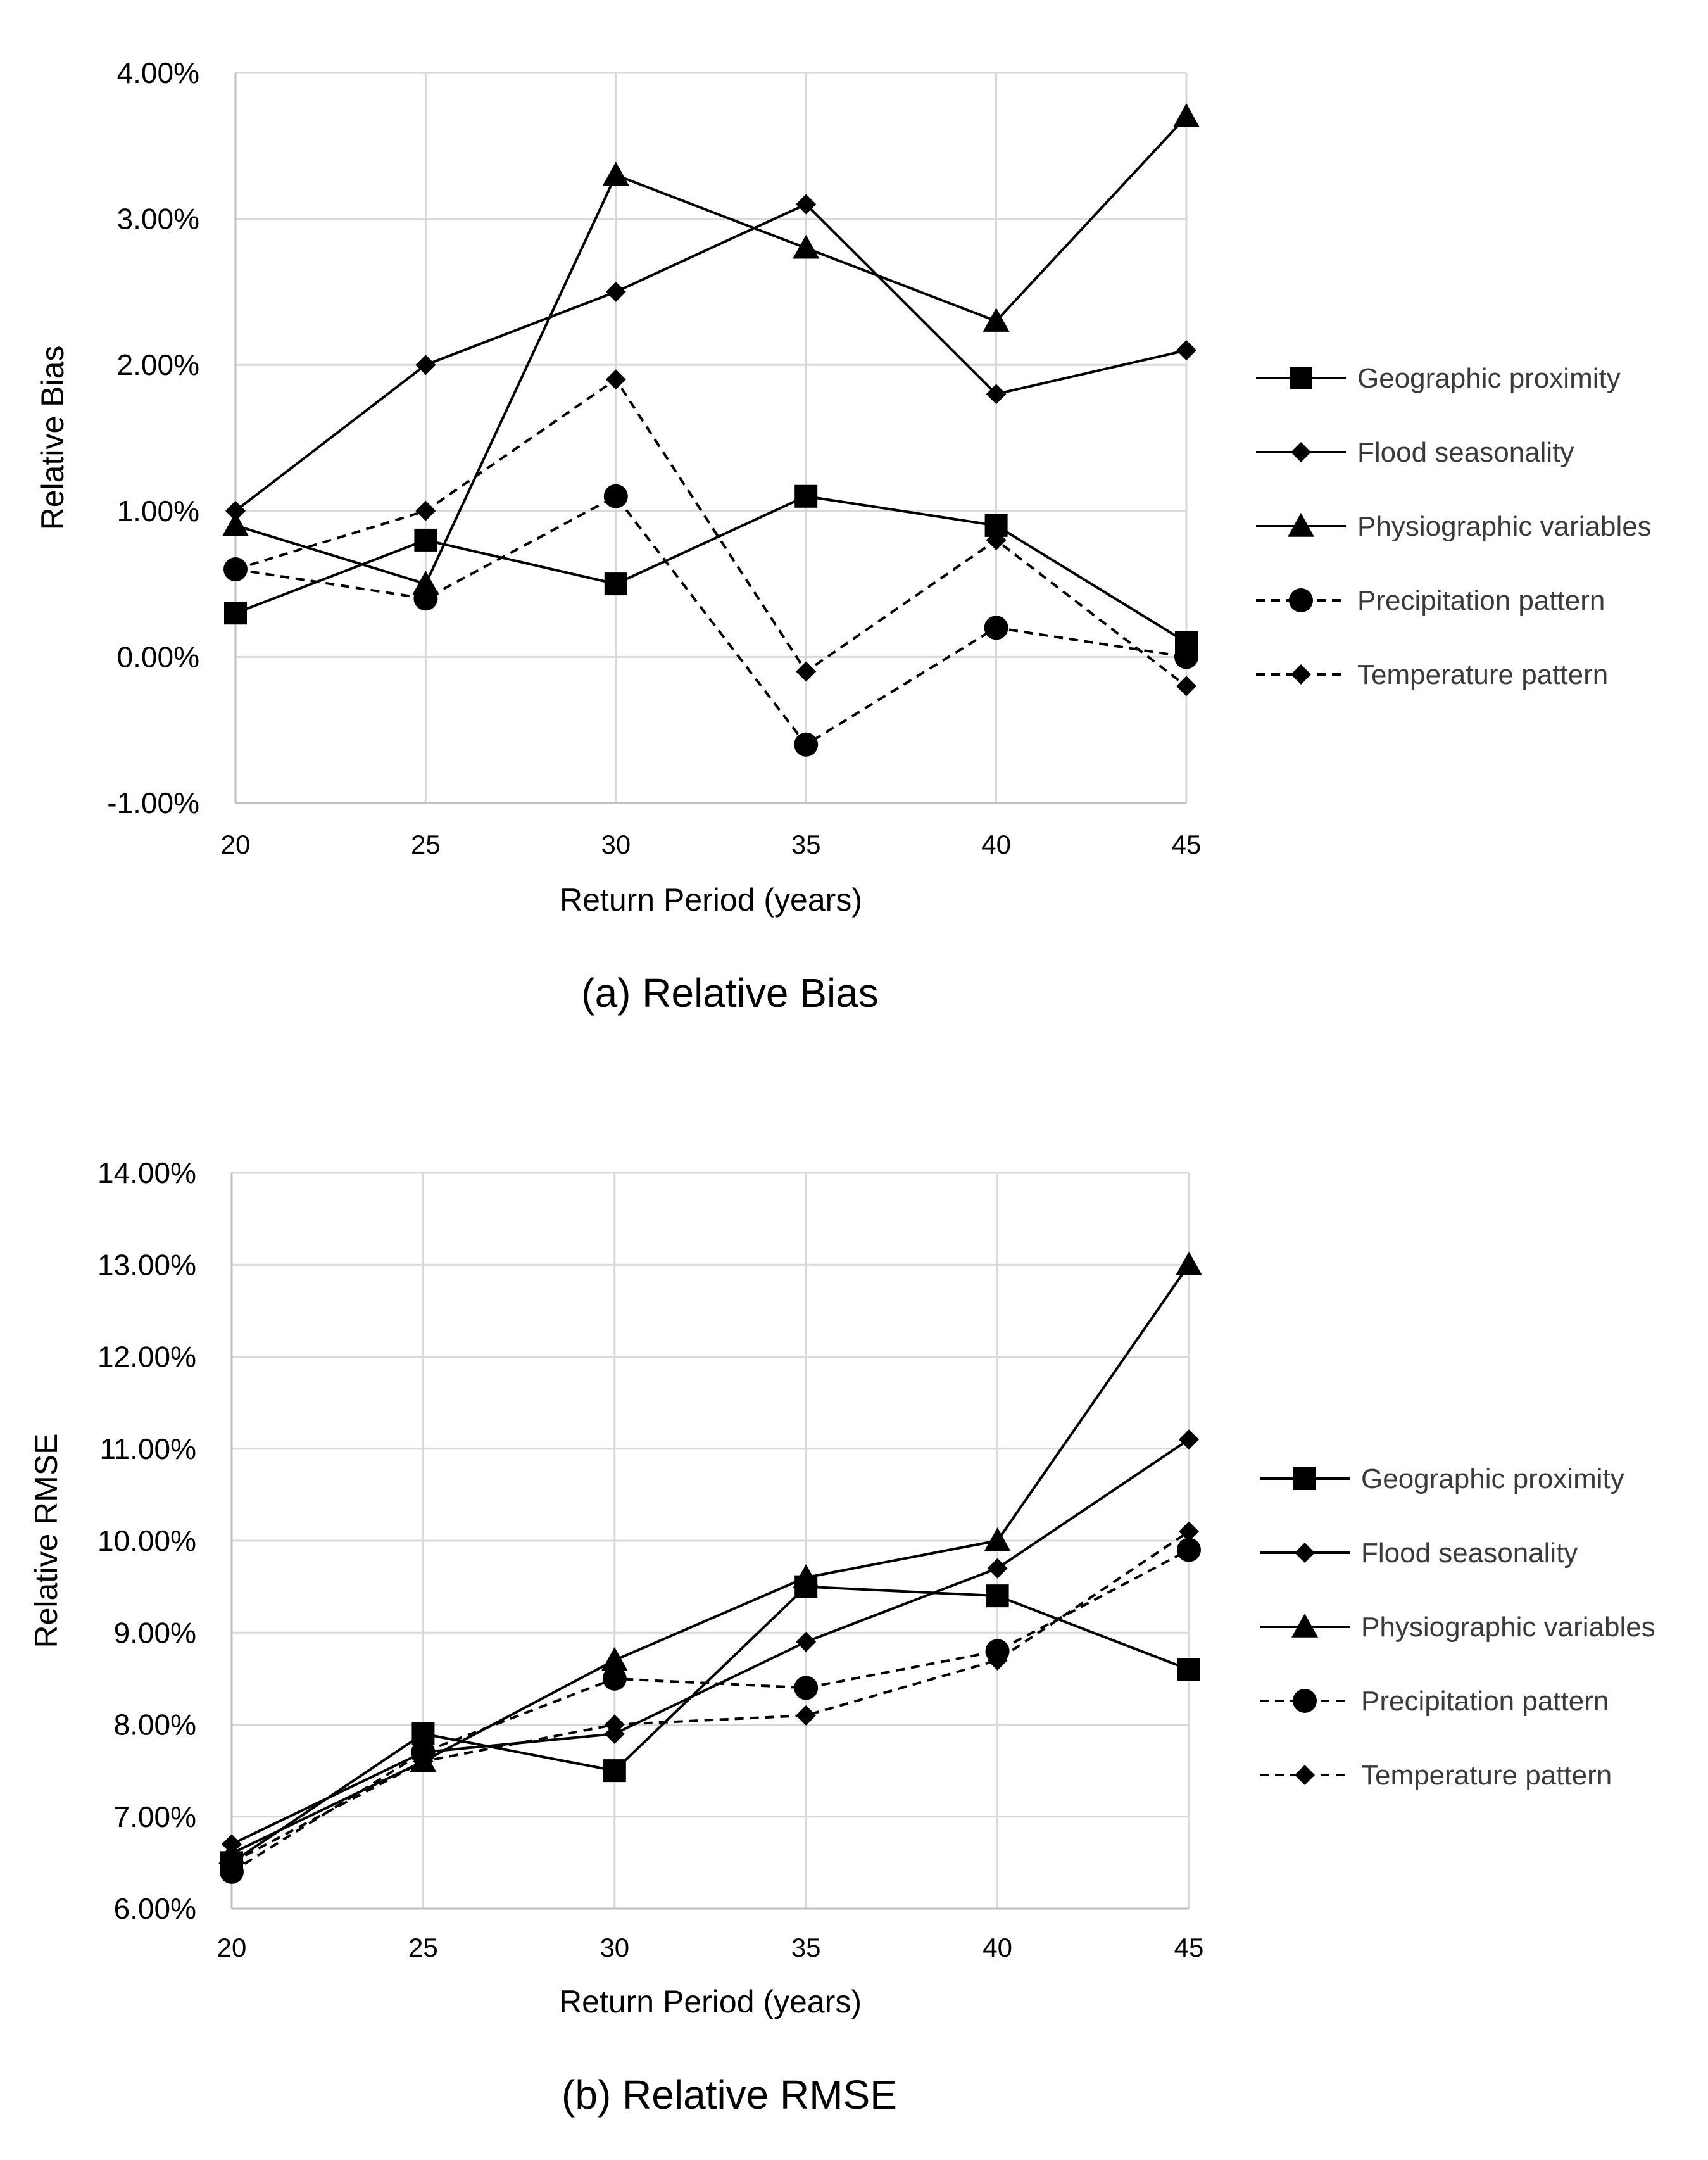  I want to click on y-axis-title: Relative RMSE, so click(46, 1541).